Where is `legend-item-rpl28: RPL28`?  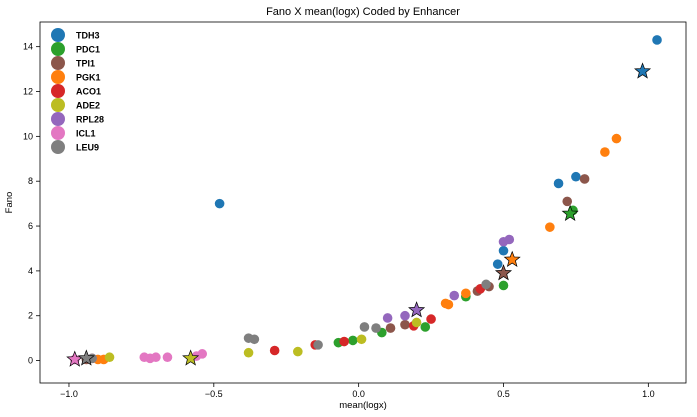 legend-item-rpl28: RPL28 is located at coordinates (77, 119).